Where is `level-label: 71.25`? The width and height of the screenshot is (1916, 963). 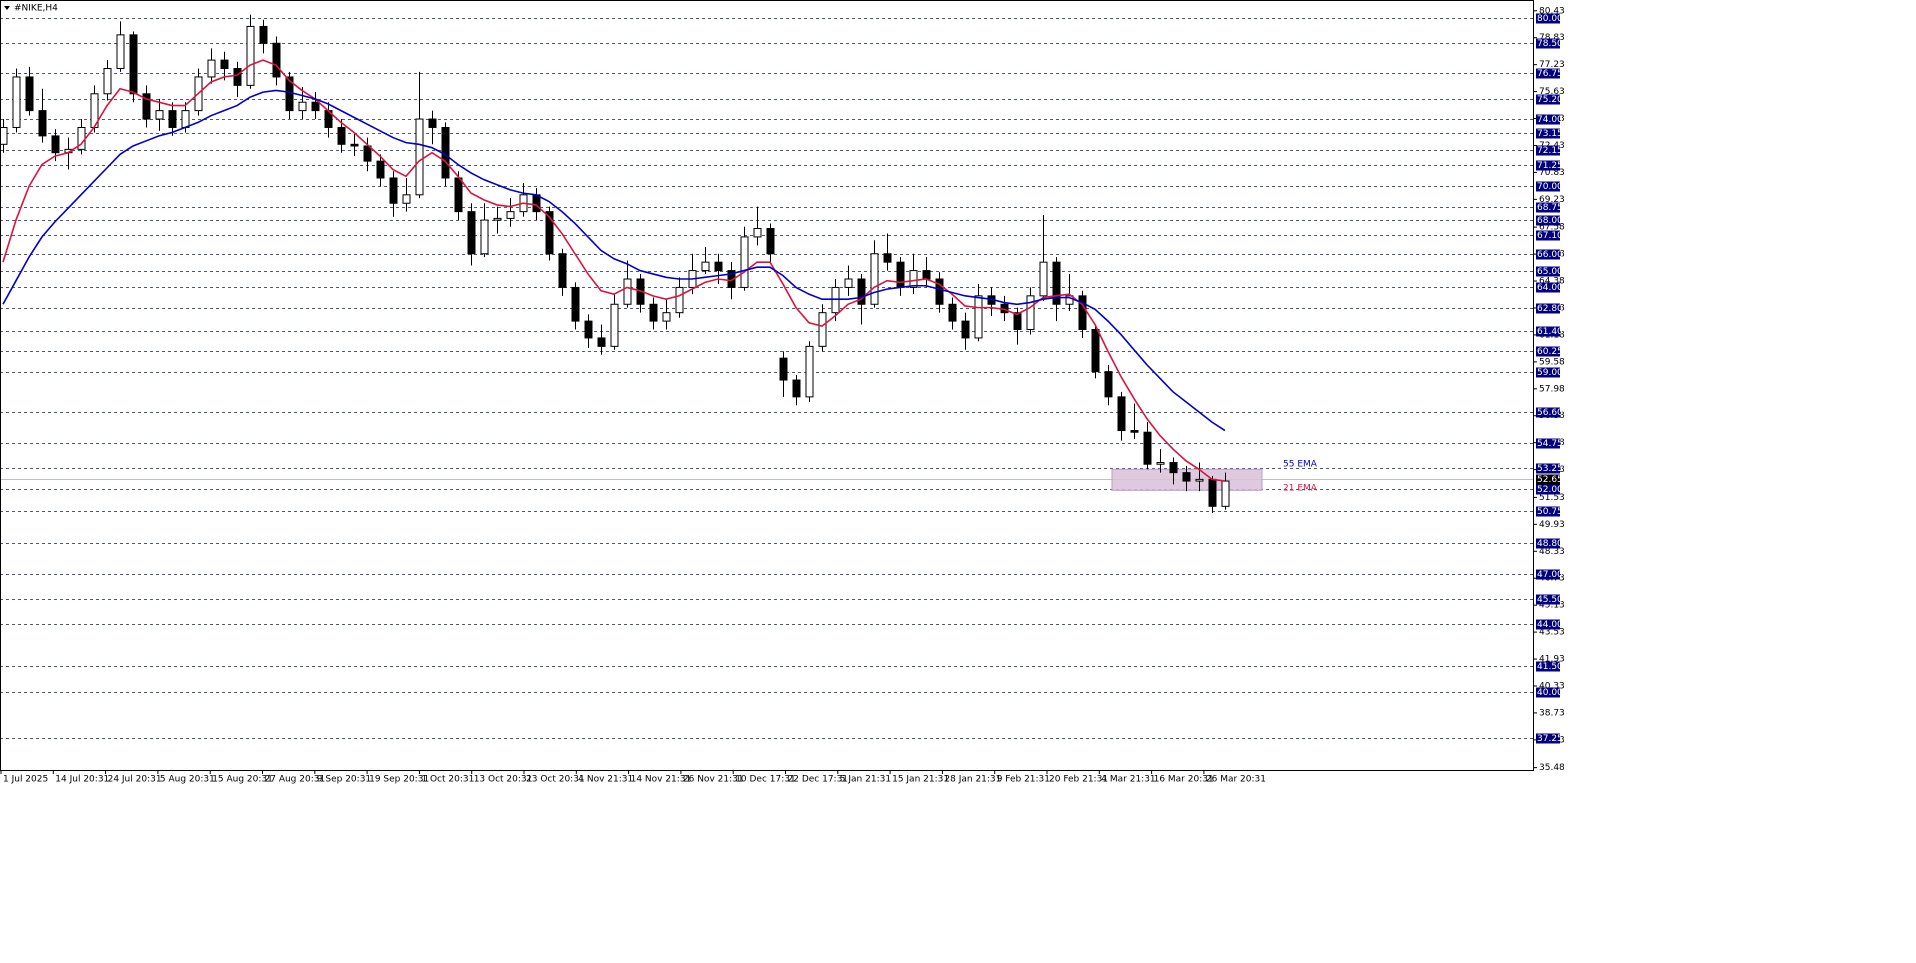 level-label: 71.25 is located at coordinates (1550, 166).